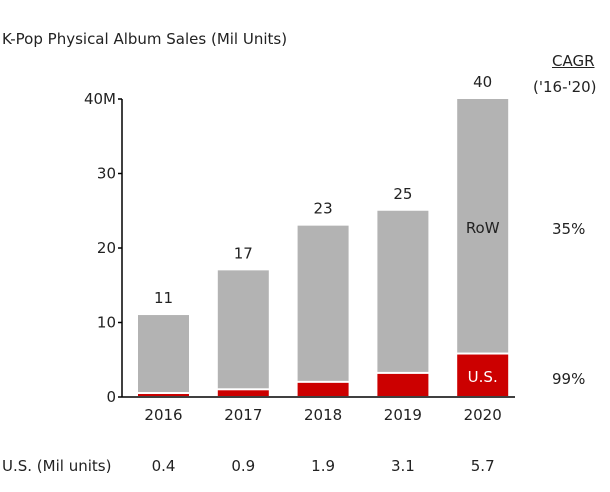 Image resolution: width=610 pixels, height=492 pixels. I want to click on bar-row-2018, so click(323, 303).